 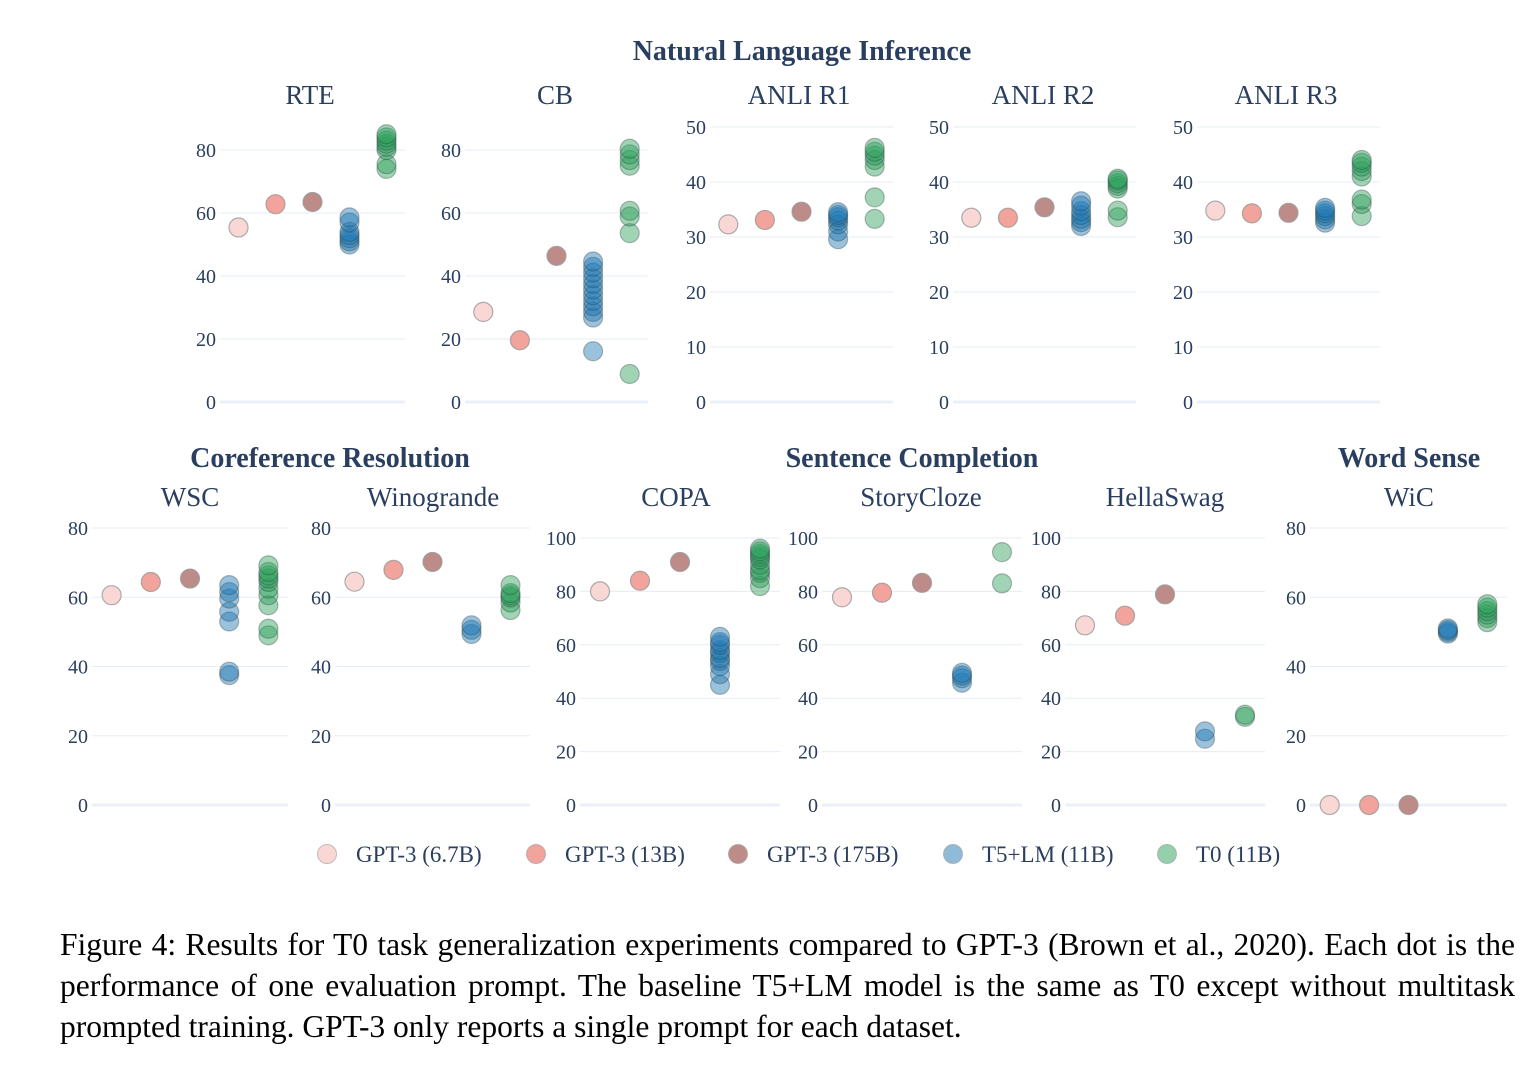 What do you see at coordinates (1148, 649) in the screenshot?
I see `panel-hellaswag: HellaSwag 0 20 40 60 80 100` at bounding box center [1148, 649].